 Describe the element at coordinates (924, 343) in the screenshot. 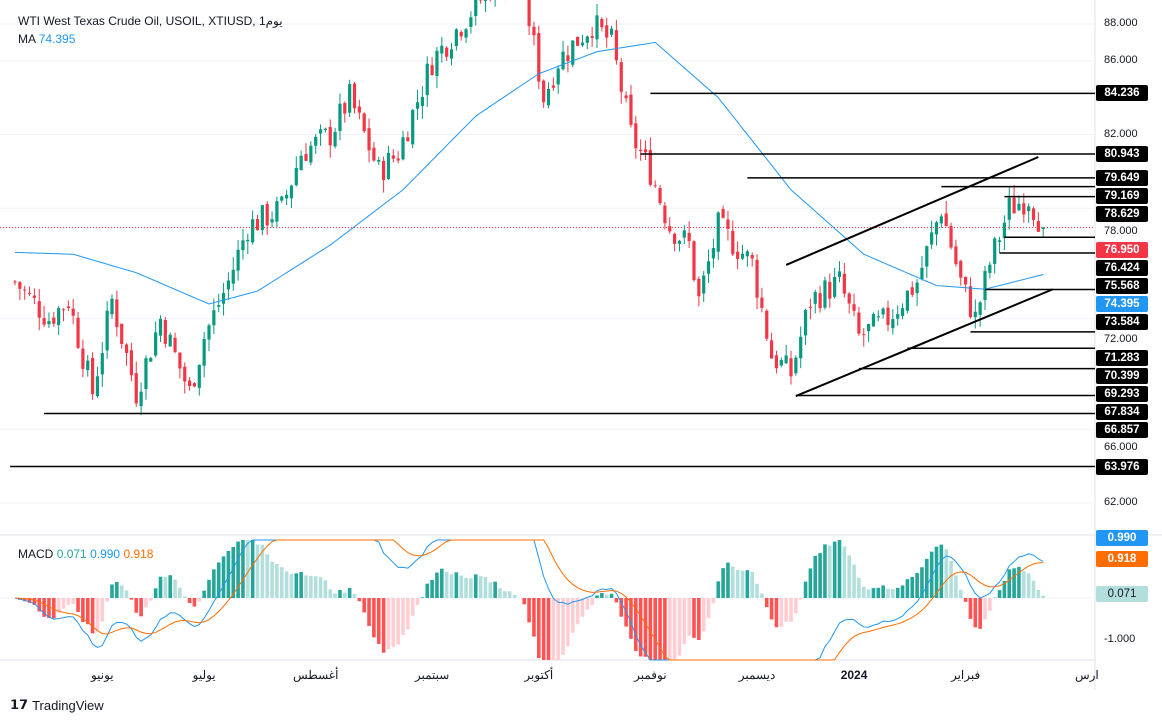

I see `trendline` at that location.